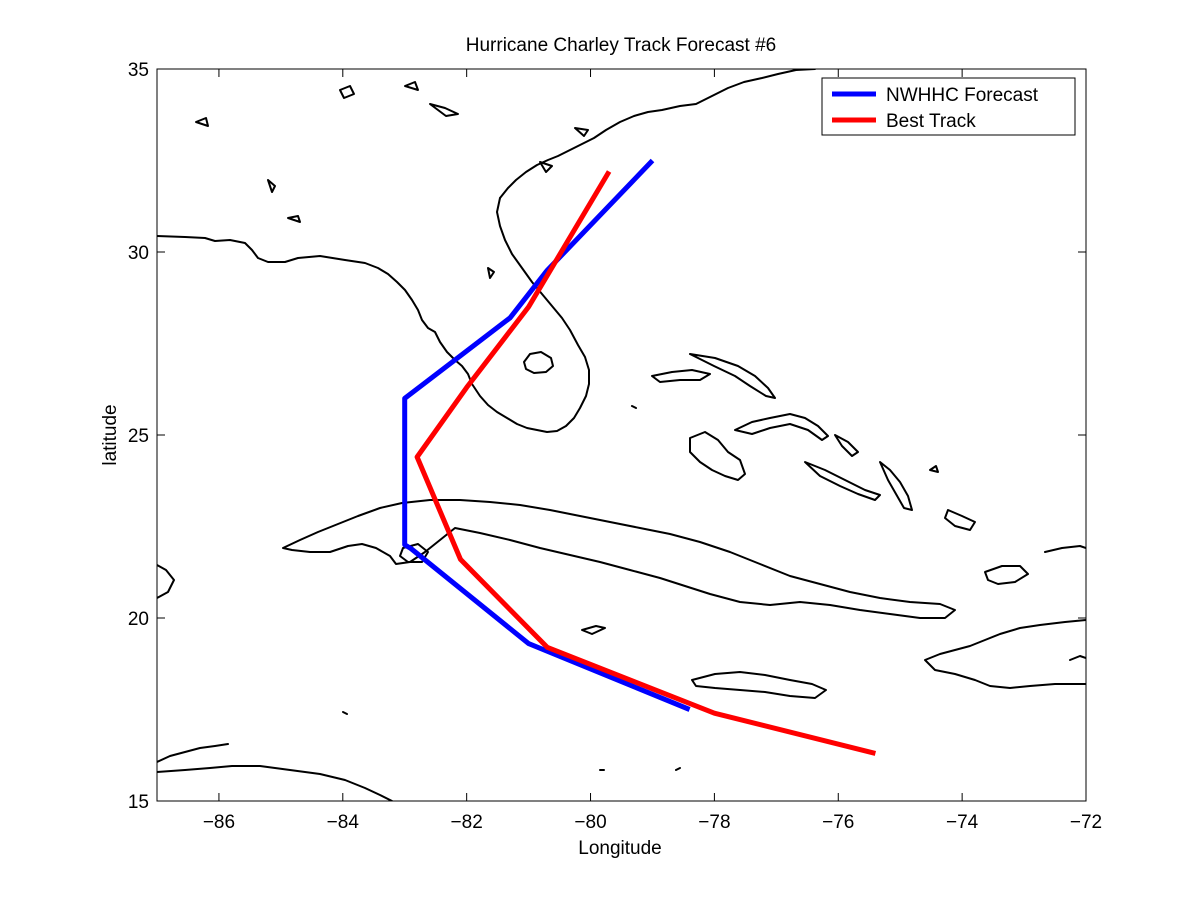 The height and width of the screenshot is (901, 1201). I want to click on coastline-cuba, so click(619, 559).